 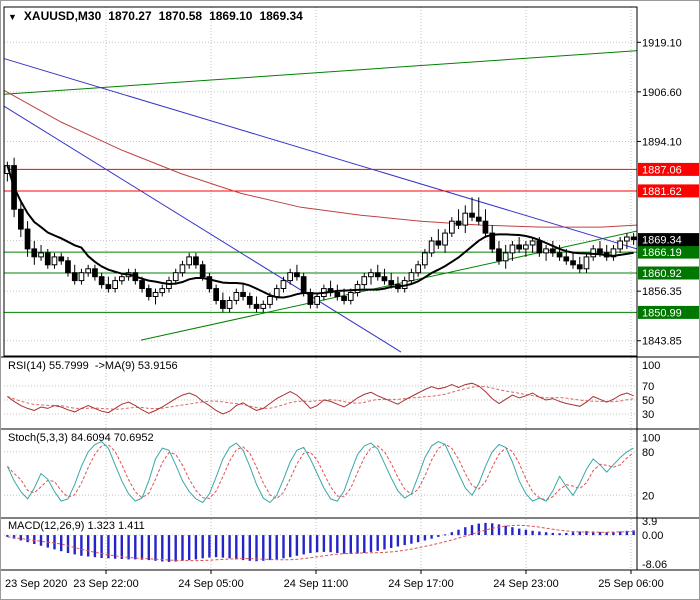 I want to click on rsi-scale-label: 30, so click(x=648, y=415).